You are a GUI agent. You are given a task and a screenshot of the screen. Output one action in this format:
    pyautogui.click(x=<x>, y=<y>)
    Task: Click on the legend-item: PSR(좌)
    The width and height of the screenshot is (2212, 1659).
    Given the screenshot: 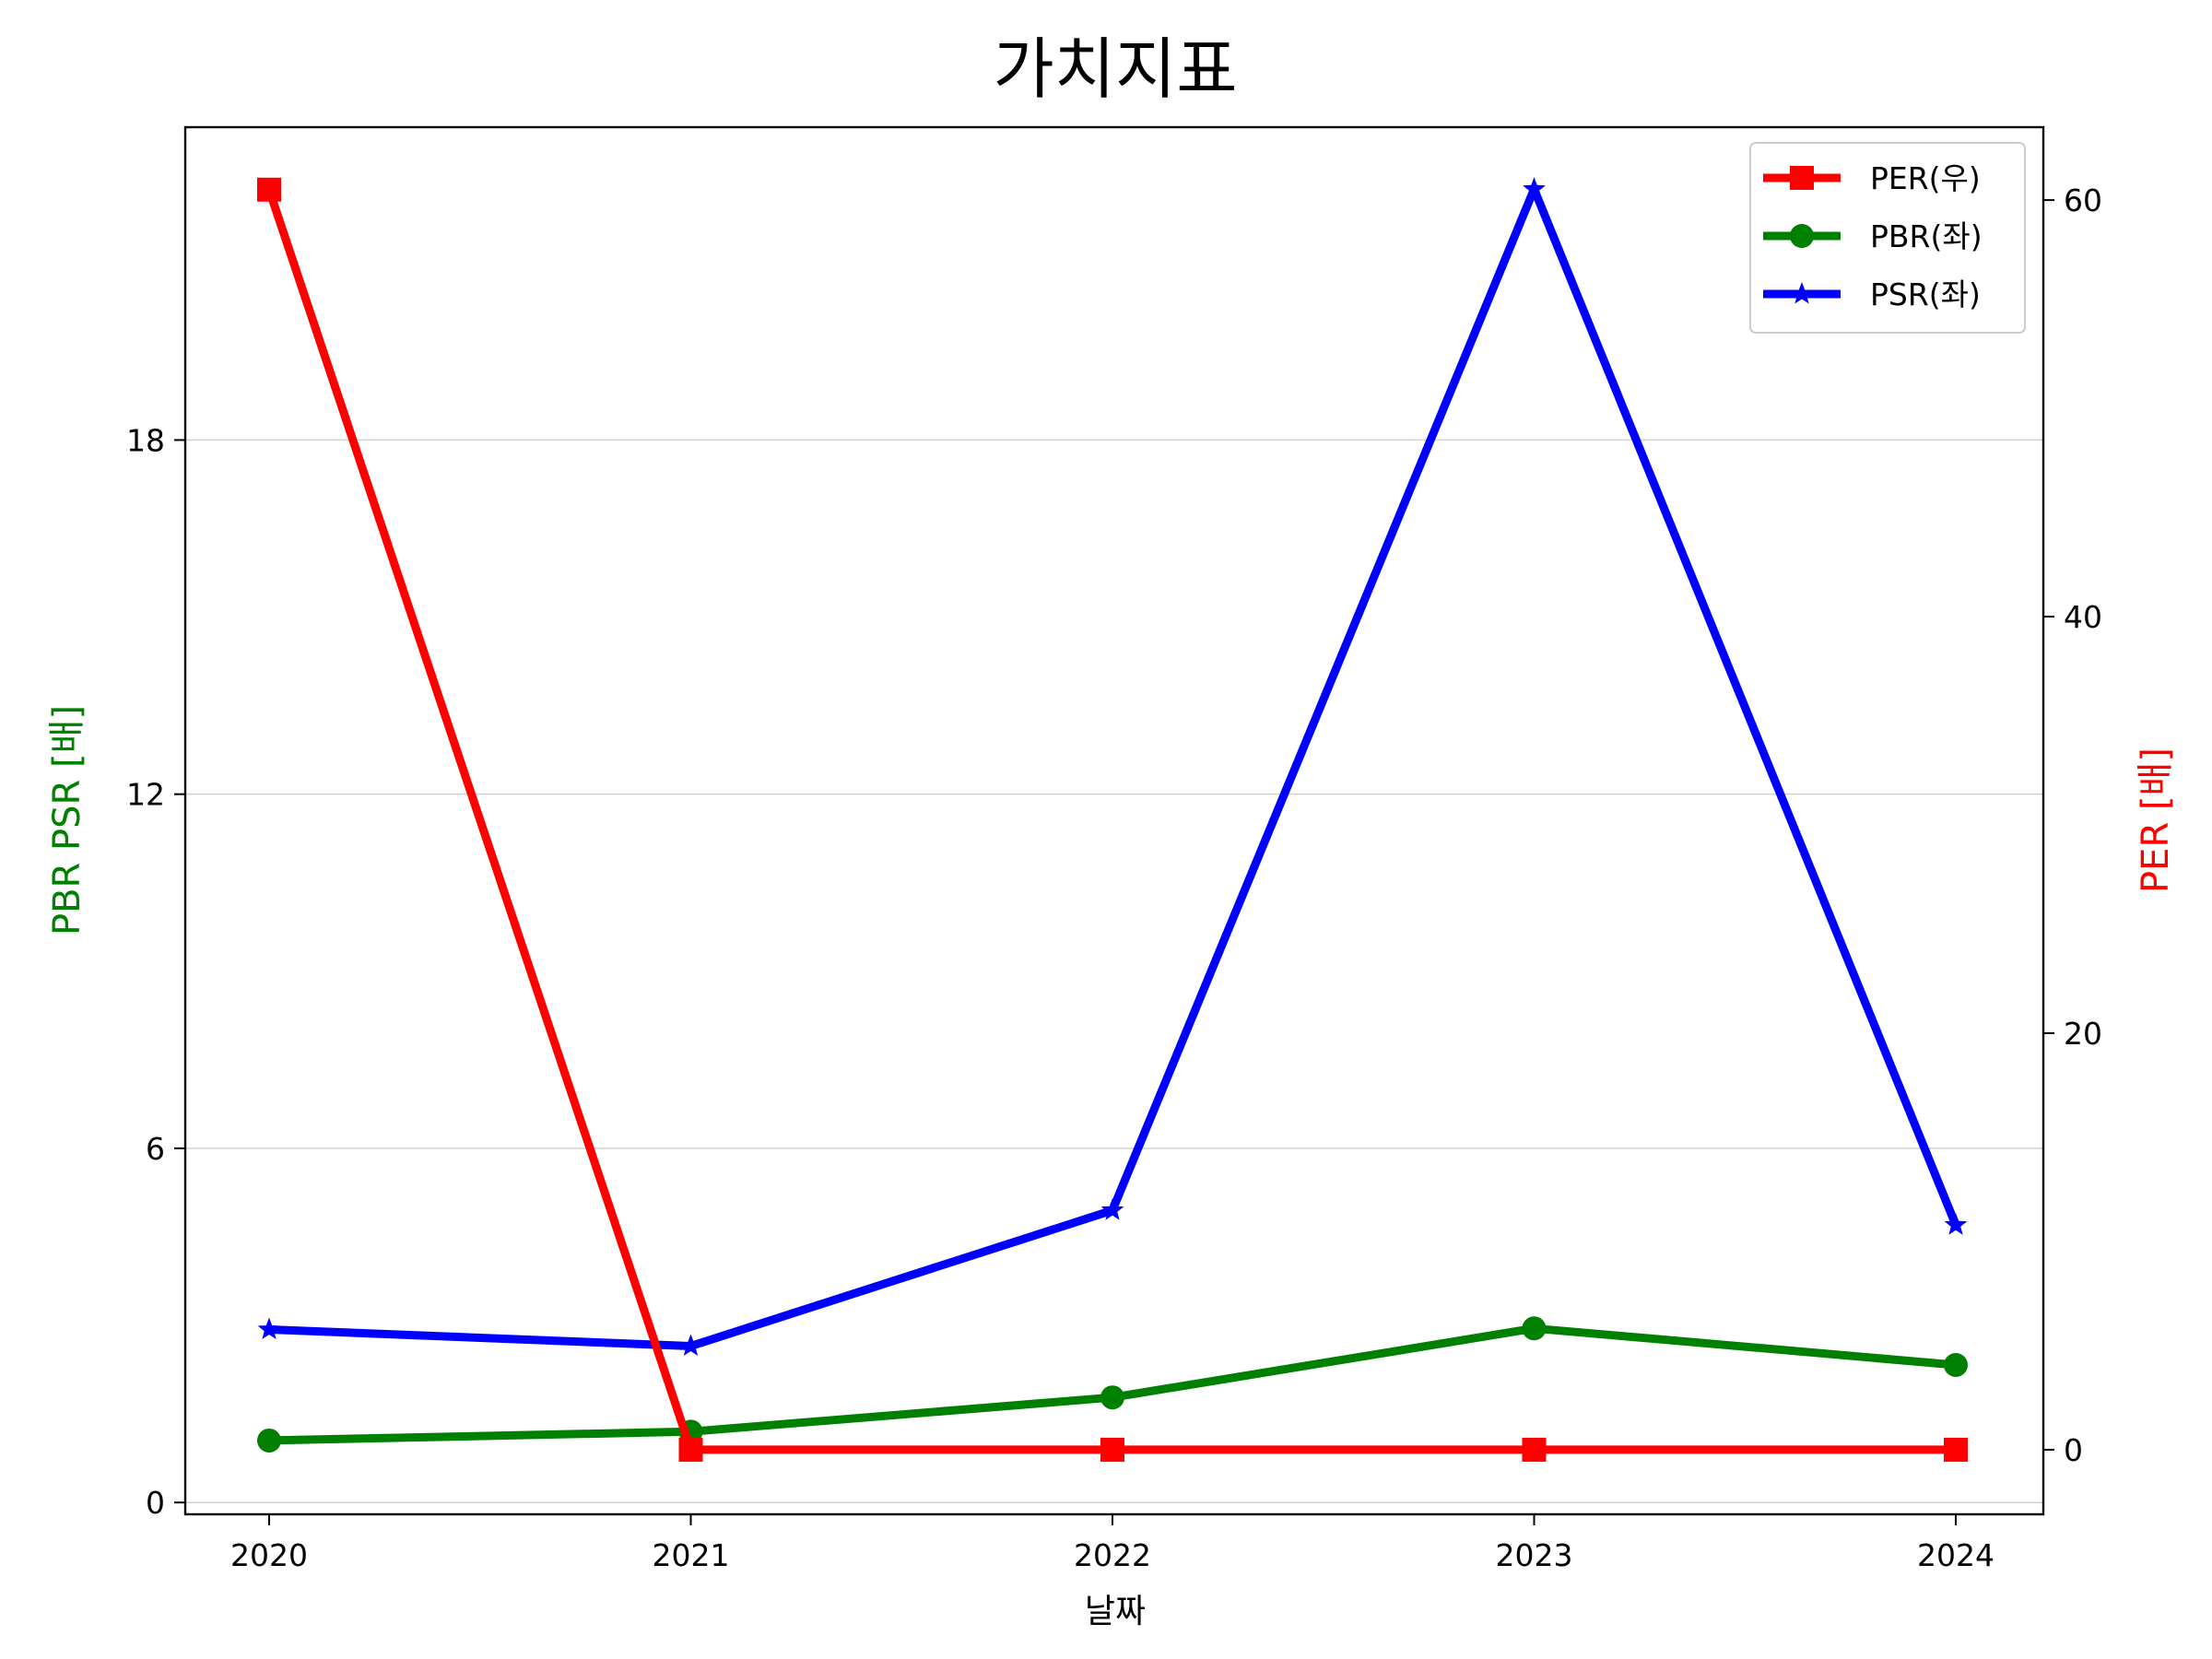 What is the action you would take?
    pyautogui.click(x=1872, y=294)
    